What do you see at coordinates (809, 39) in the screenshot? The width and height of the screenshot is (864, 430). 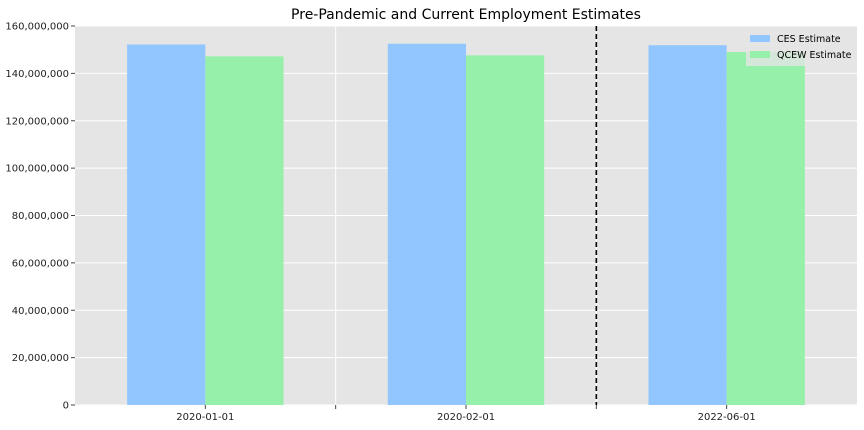 I see `legend-label: CES Estimate` at bounding box center [809, 39].